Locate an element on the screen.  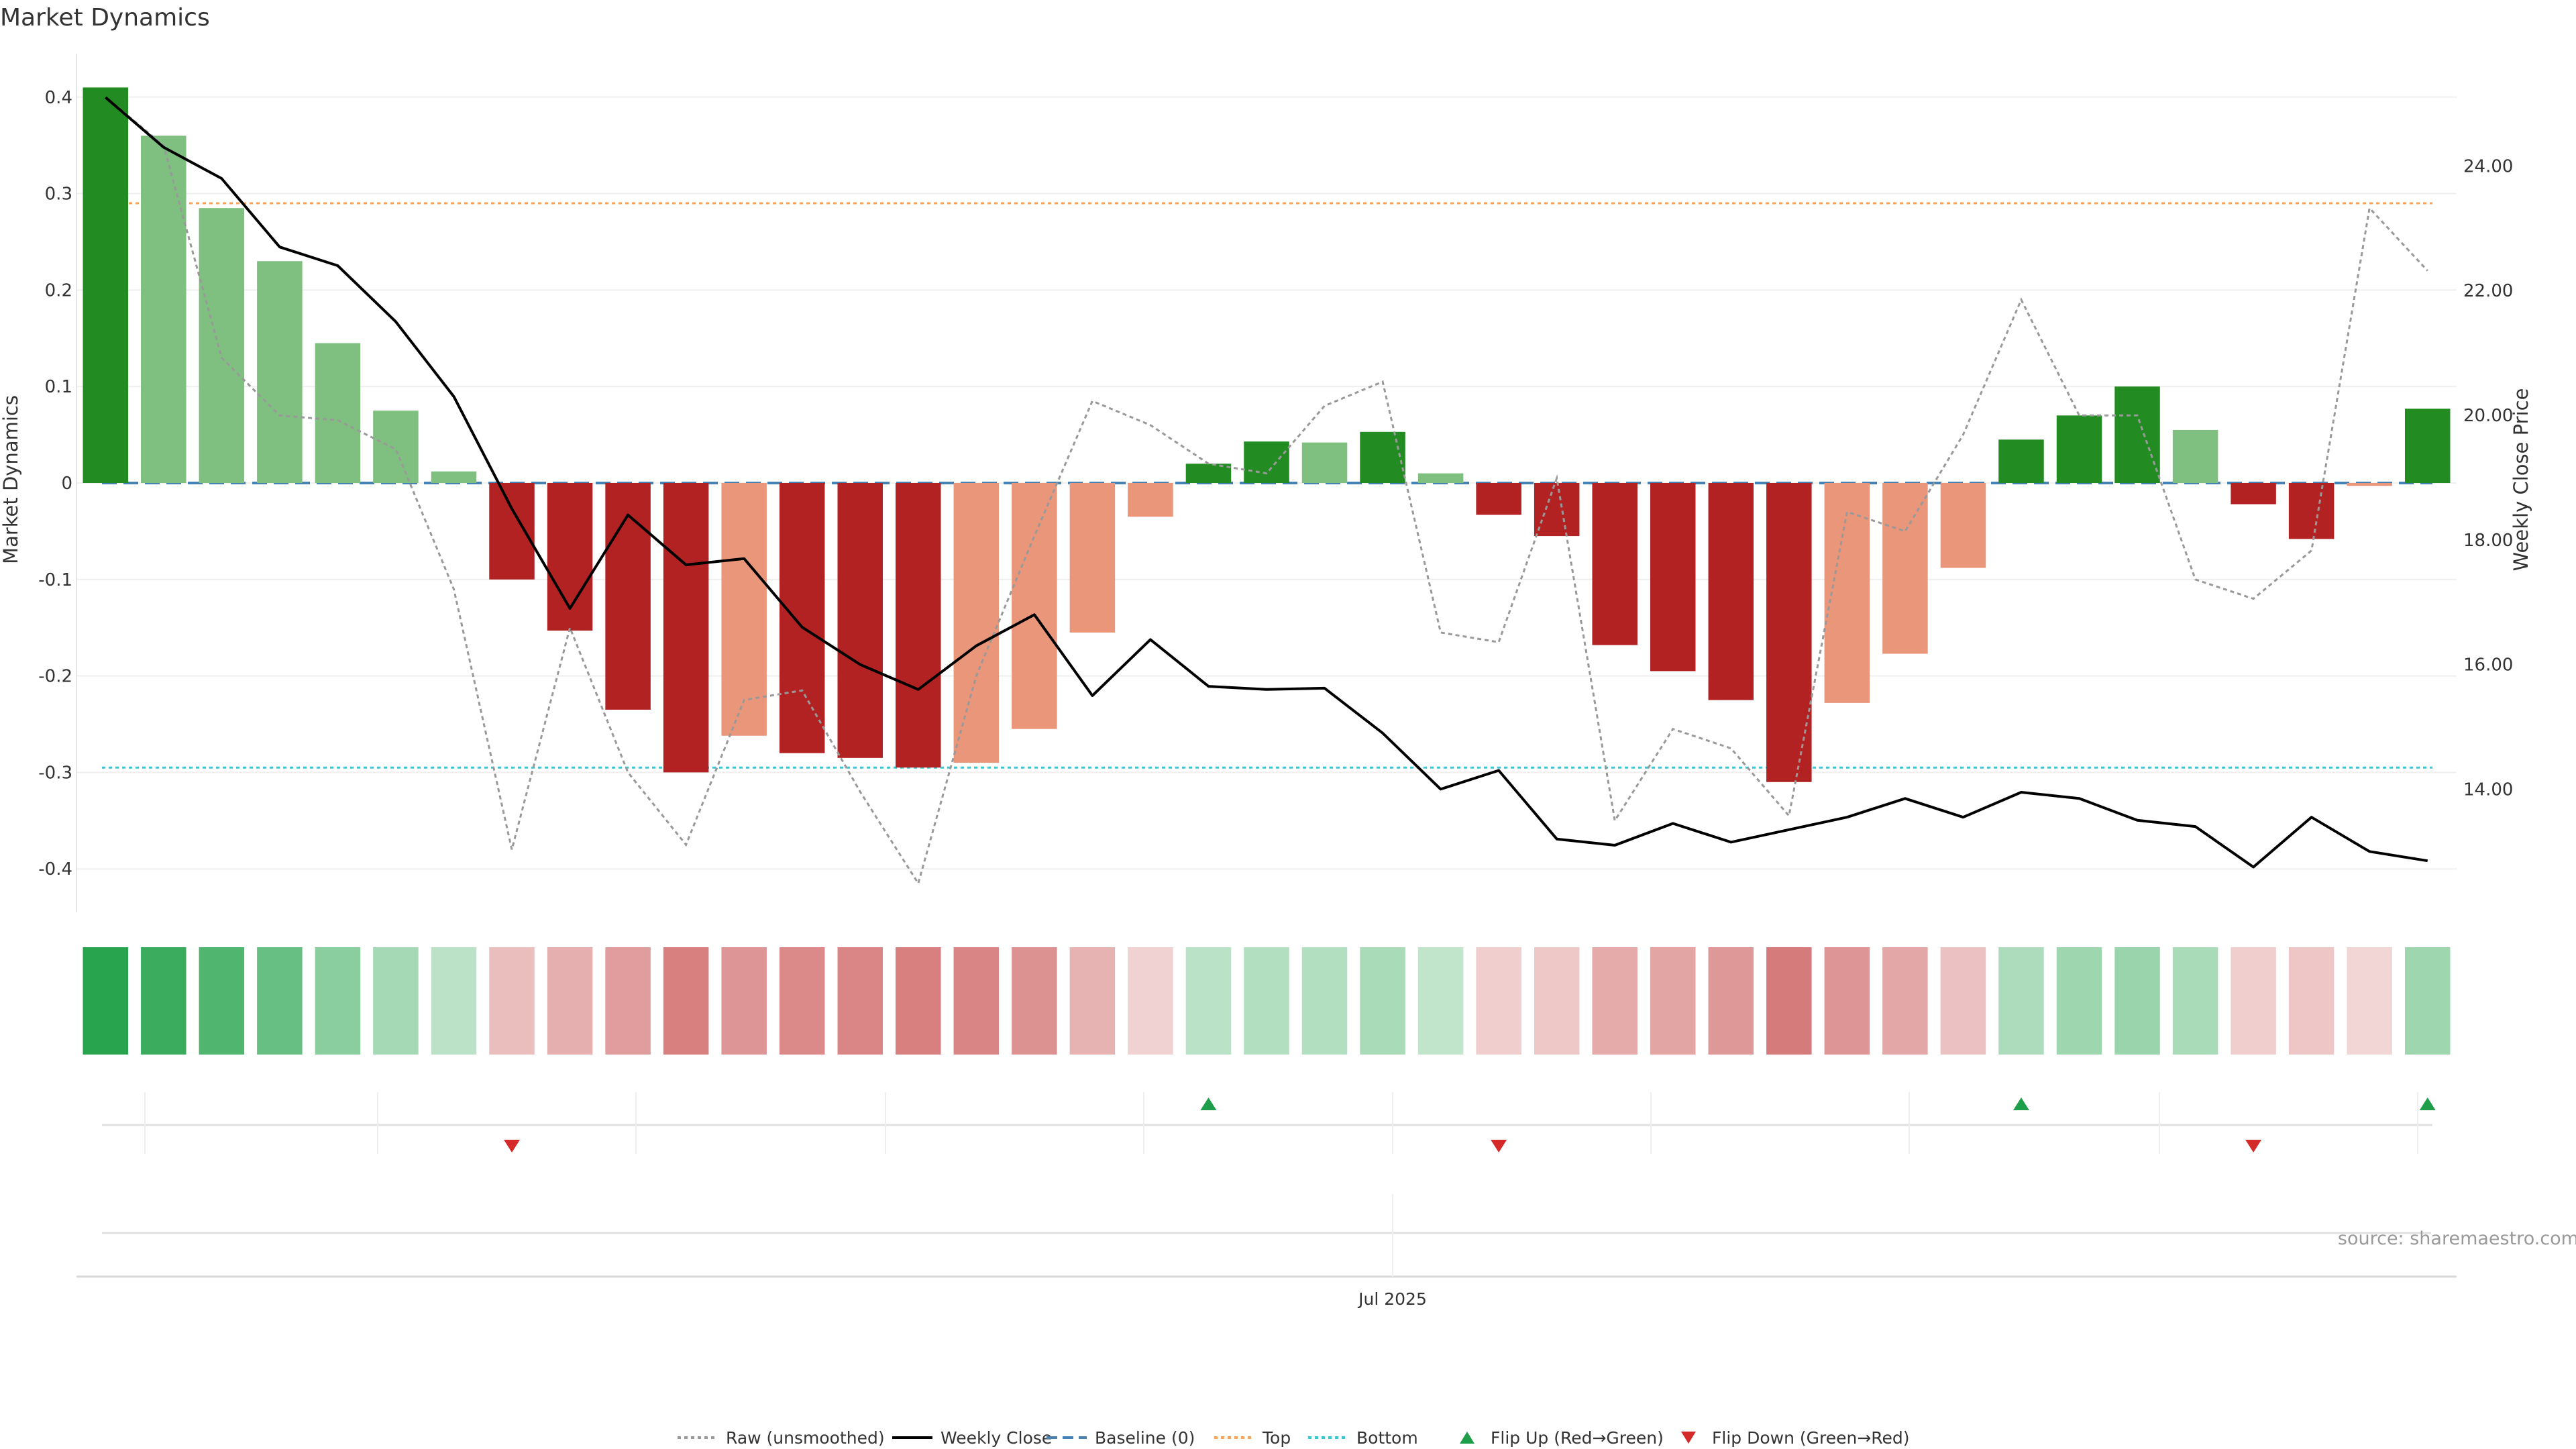
legend-label: Weekly Close is located at coordinates (996, 1438).